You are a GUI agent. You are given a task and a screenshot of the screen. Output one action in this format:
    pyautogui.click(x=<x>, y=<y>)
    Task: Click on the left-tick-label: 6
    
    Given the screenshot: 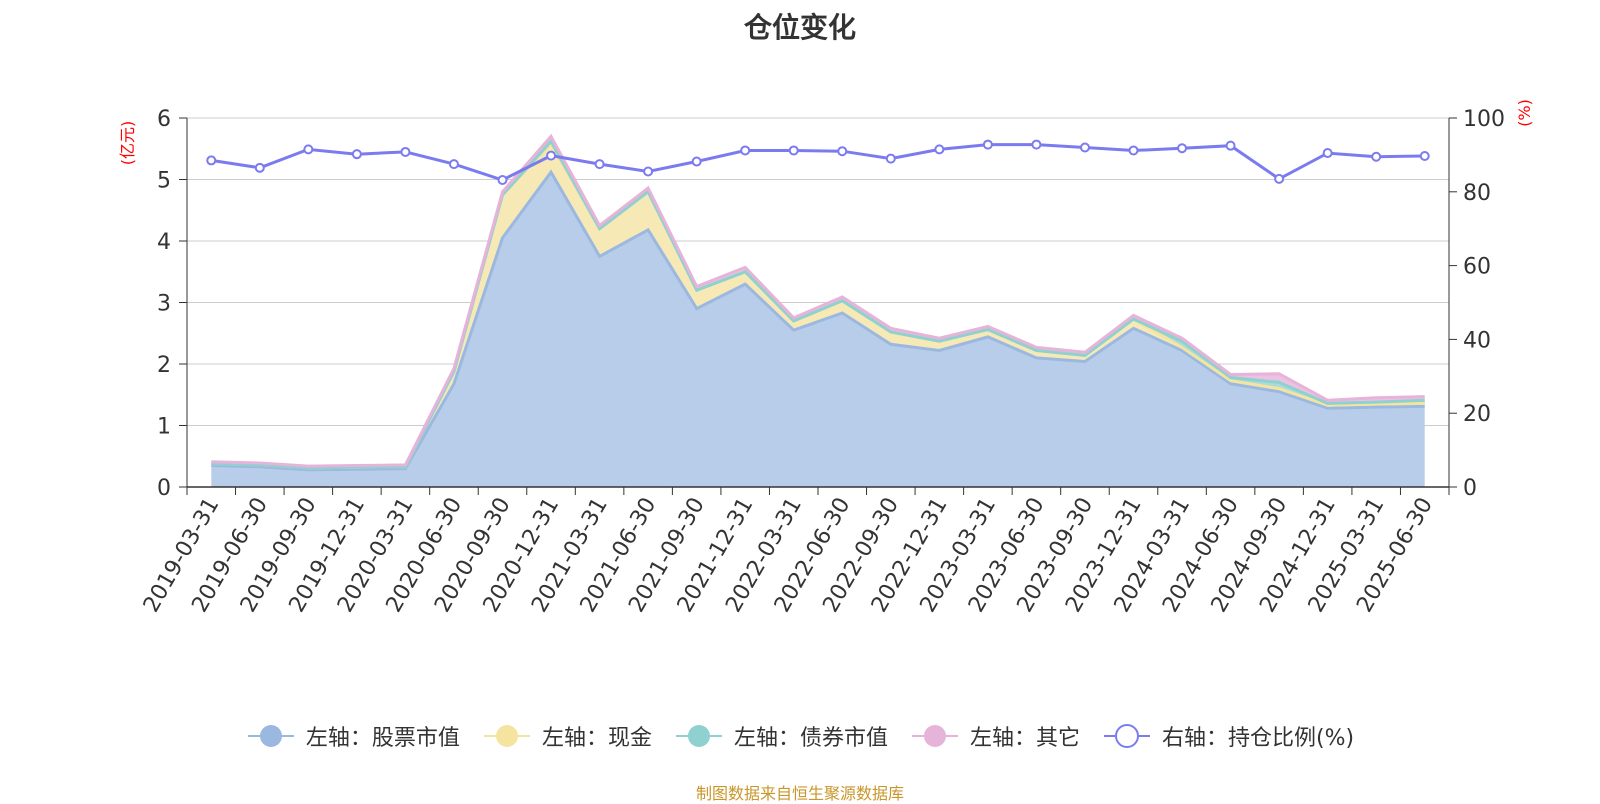 What is the action you would take?
    pyautogui.click(x=164, y=119)
    